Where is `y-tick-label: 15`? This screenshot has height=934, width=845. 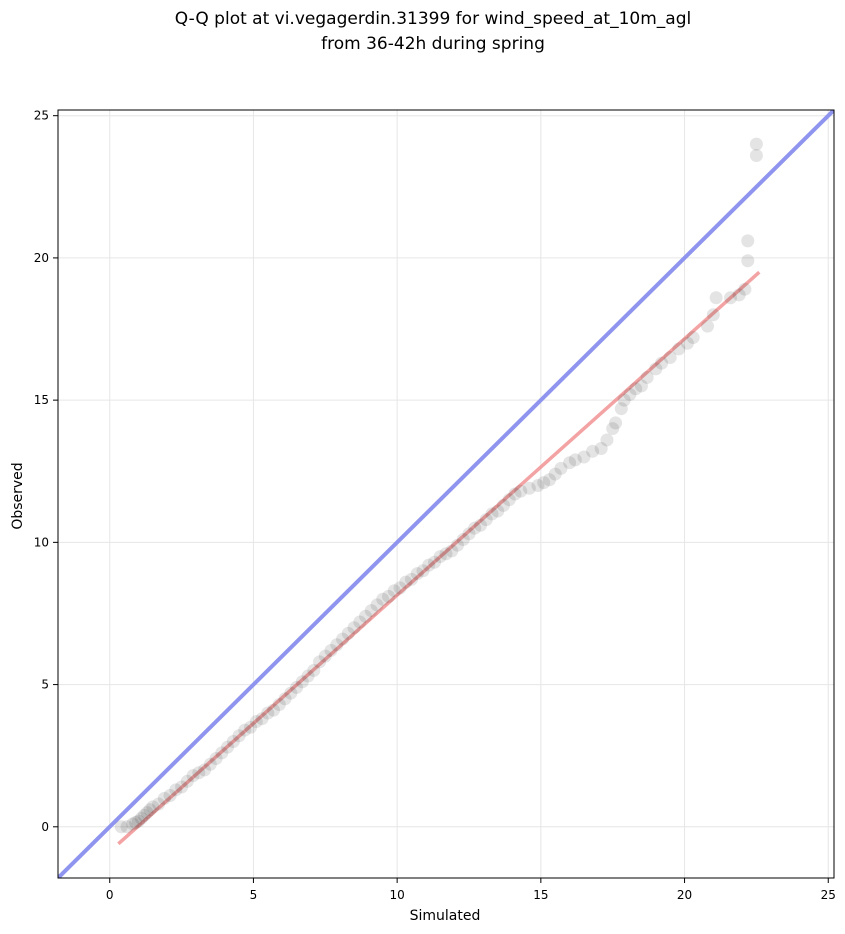
y-tick-label: 15 is located at coordinates (41, 400).